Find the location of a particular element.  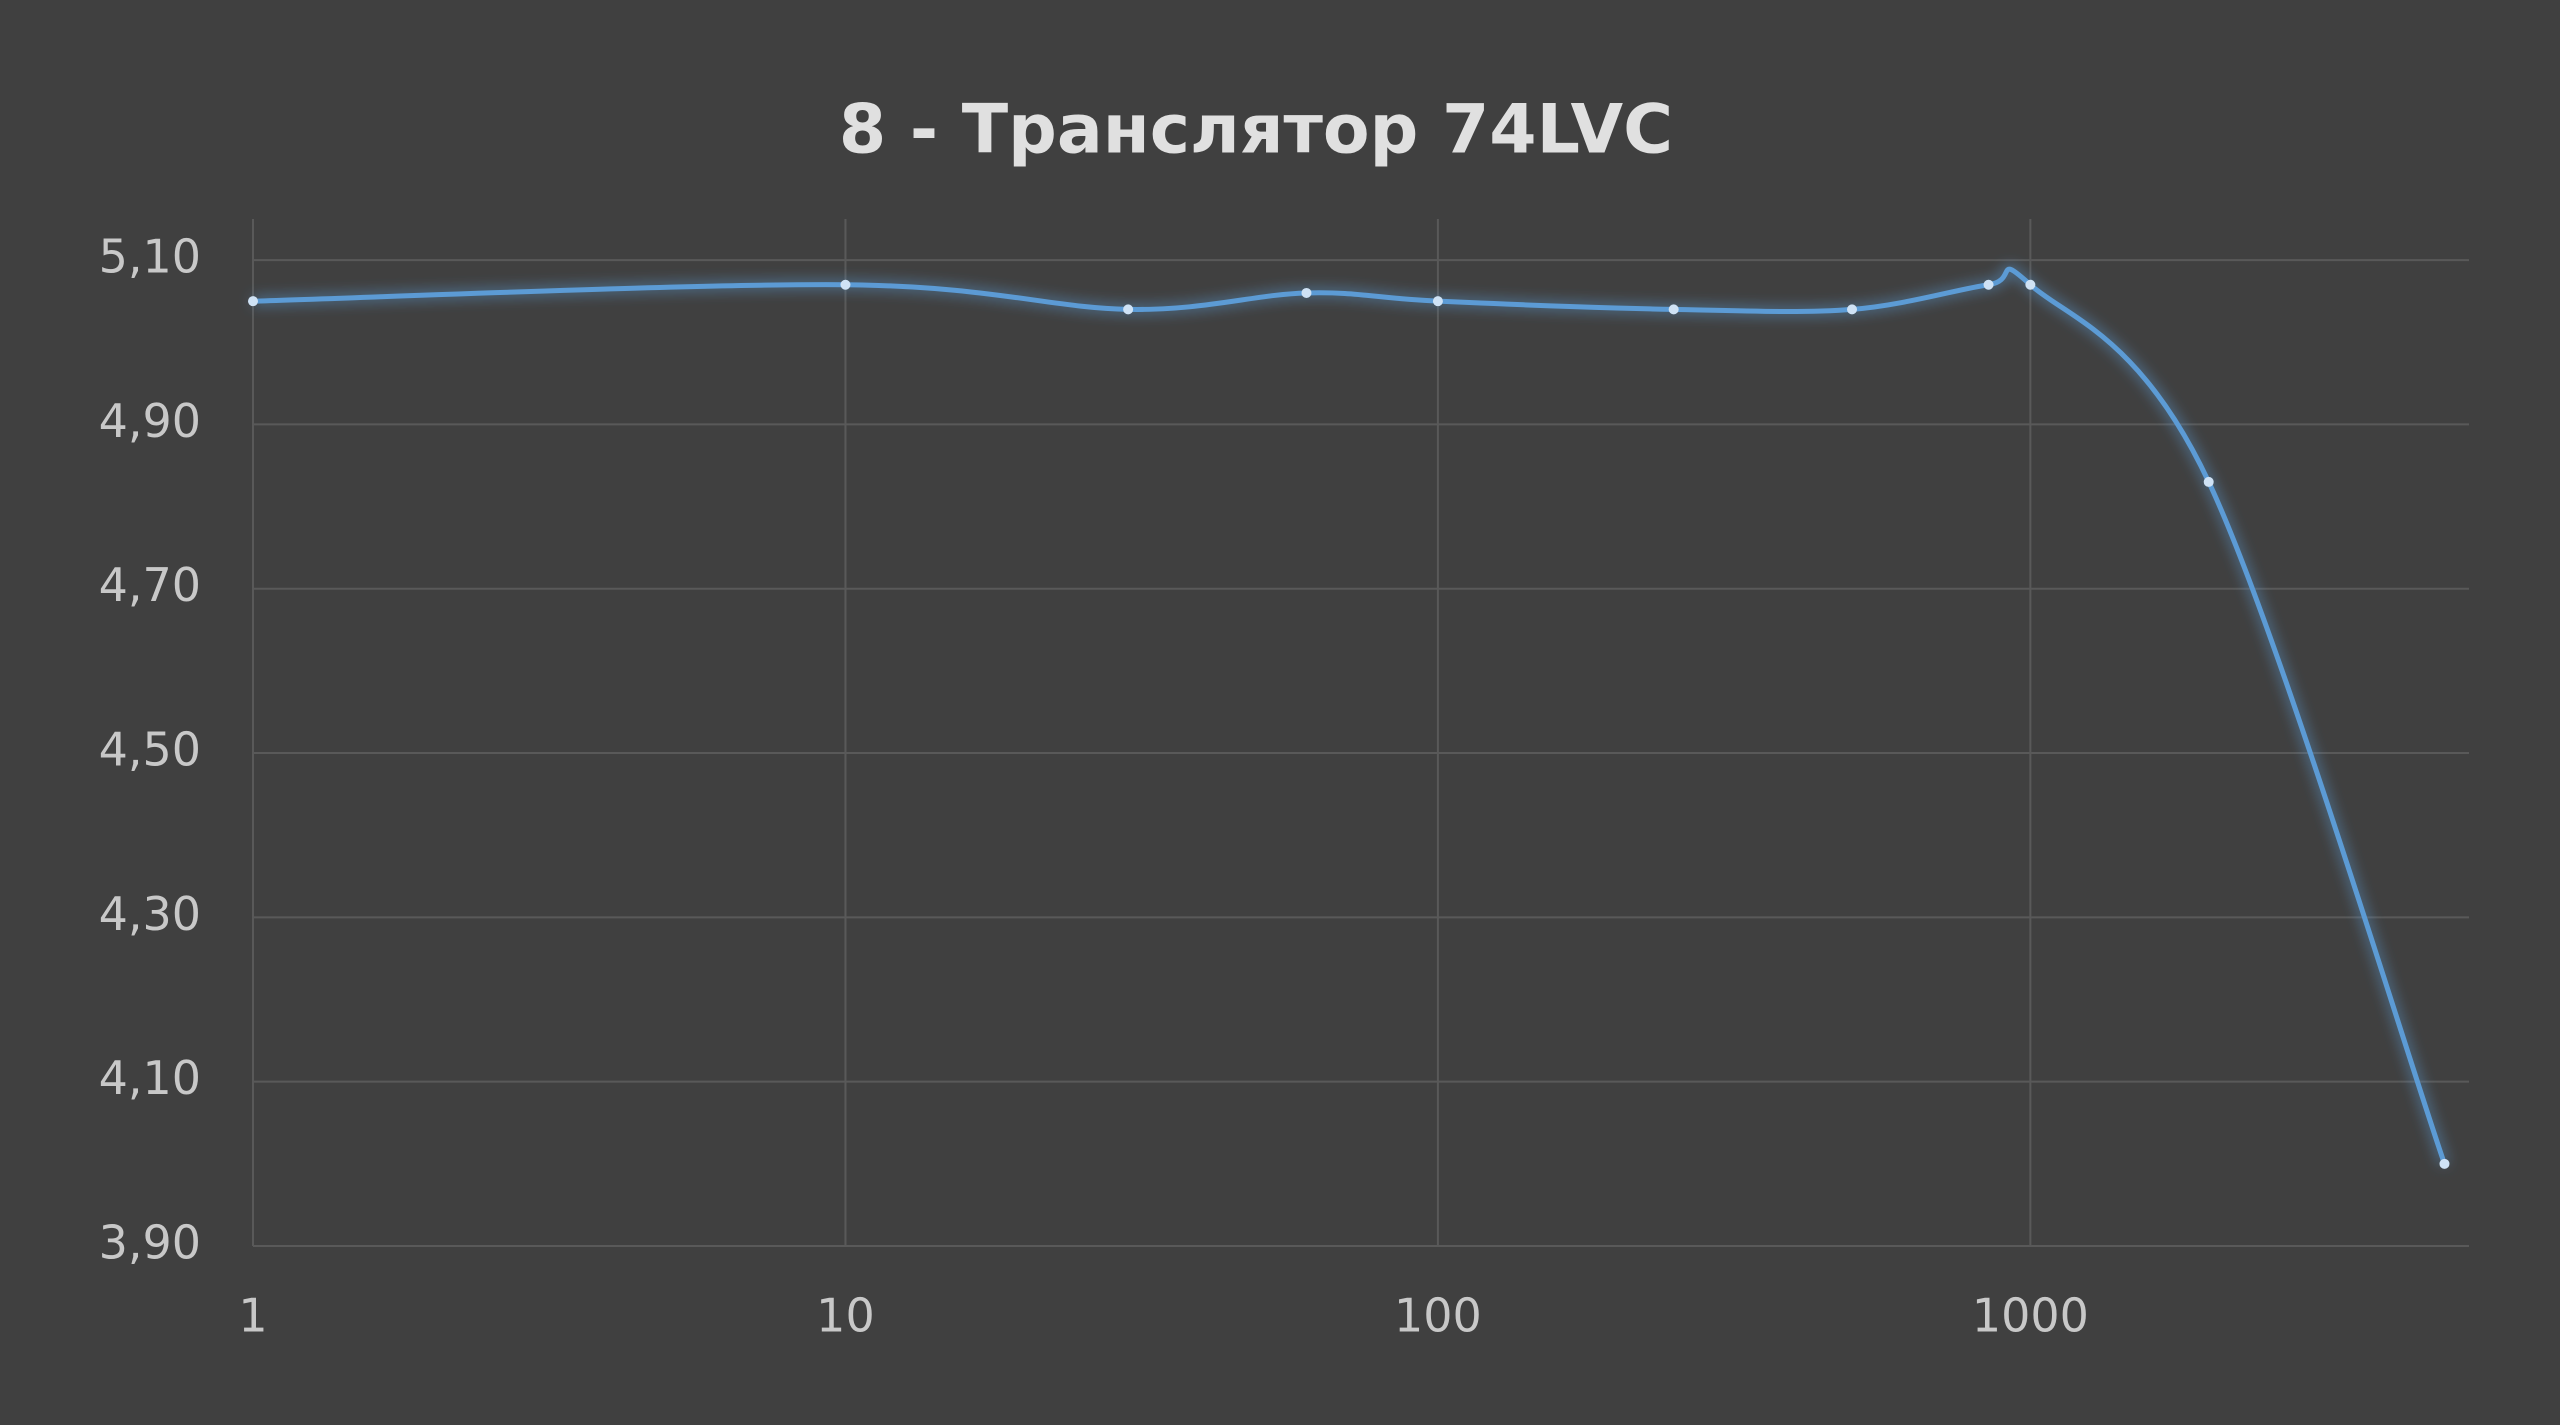

y-tick-label: 4,30 is located at coordinates (150, 914).